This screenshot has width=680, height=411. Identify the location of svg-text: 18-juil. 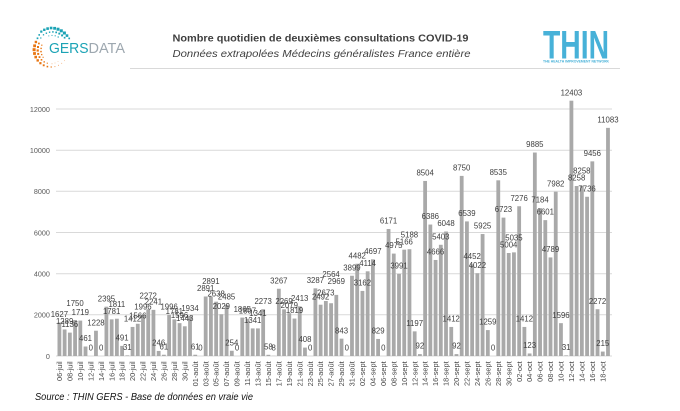
(122, 371).